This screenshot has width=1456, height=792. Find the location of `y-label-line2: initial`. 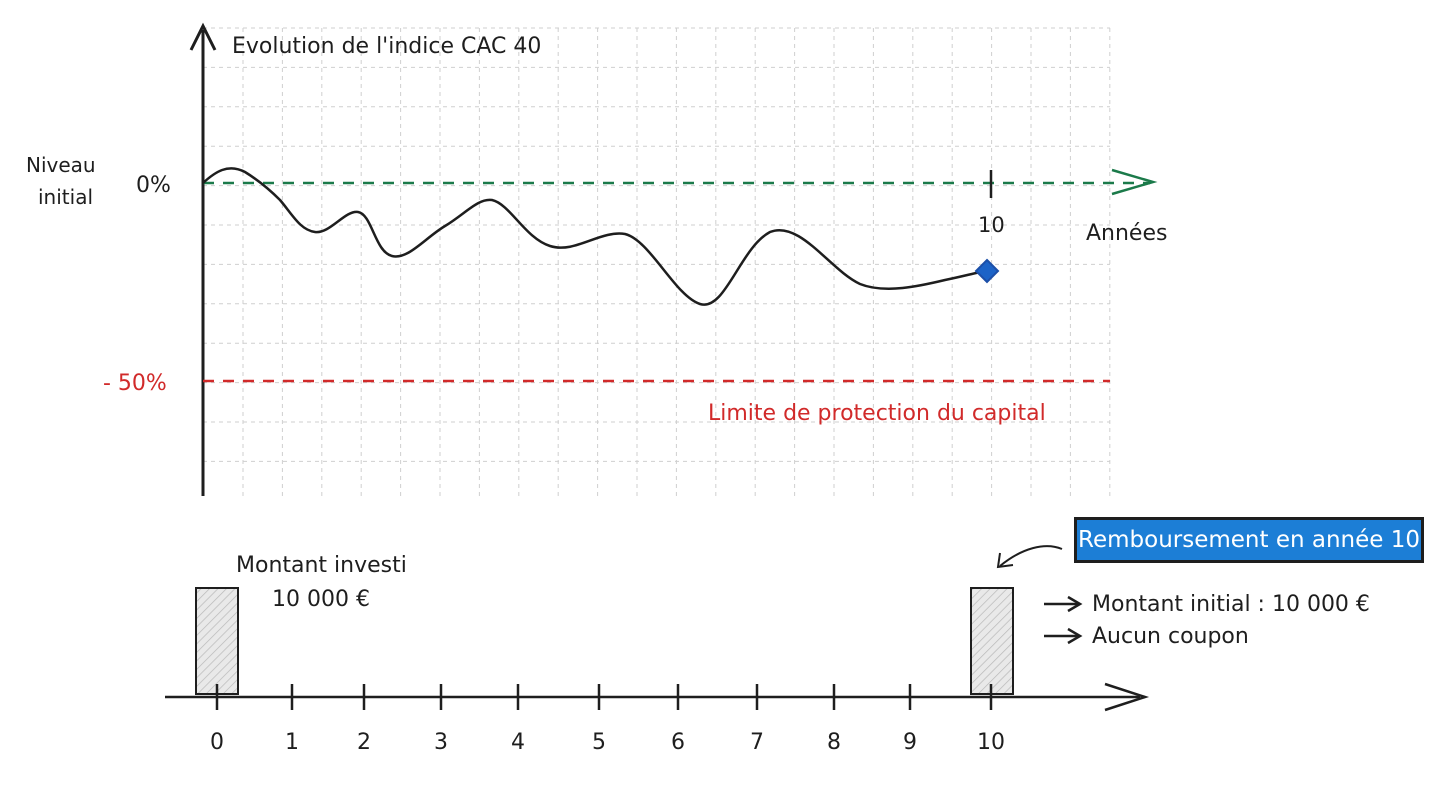

y-label-line2: initial is located at coordinates (65, 197).